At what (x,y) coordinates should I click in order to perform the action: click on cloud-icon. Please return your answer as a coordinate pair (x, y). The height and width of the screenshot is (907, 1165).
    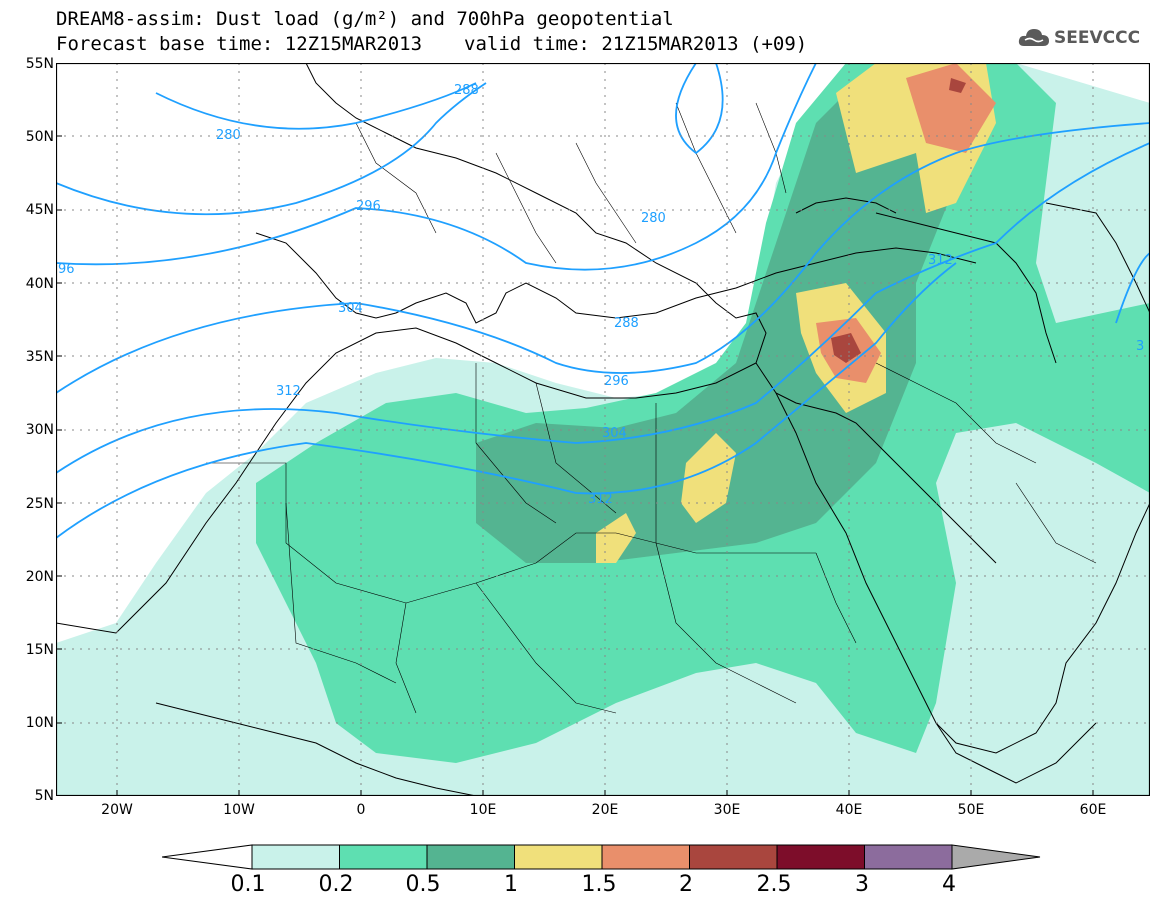
    Looking at the image, I should click on (1033, 37).